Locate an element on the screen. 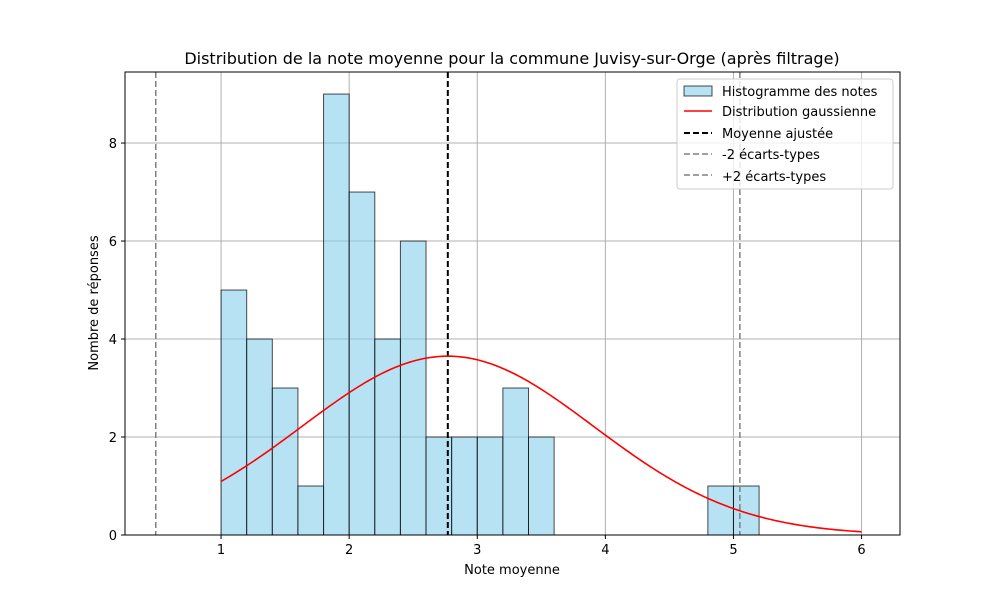  x-tick-label: 1 is located at coordinates (221, 550).